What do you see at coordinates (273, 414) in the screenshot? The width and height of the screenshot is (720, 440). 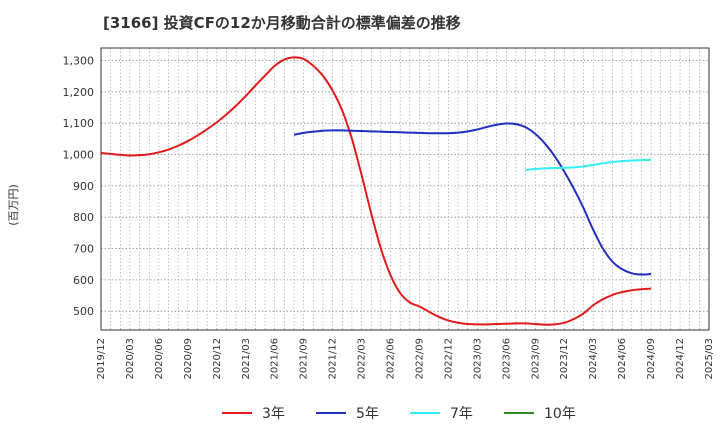 I see `legend-label: 3年` at bounding box center [273, 414].